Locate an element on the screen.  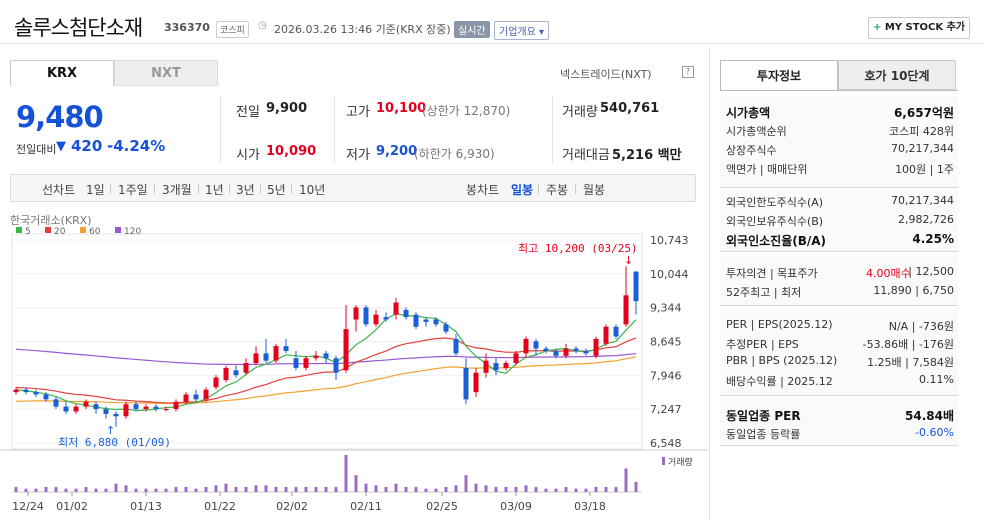
info-label: PBR | BPS (2025.12) is located at coordinates (782, 360).